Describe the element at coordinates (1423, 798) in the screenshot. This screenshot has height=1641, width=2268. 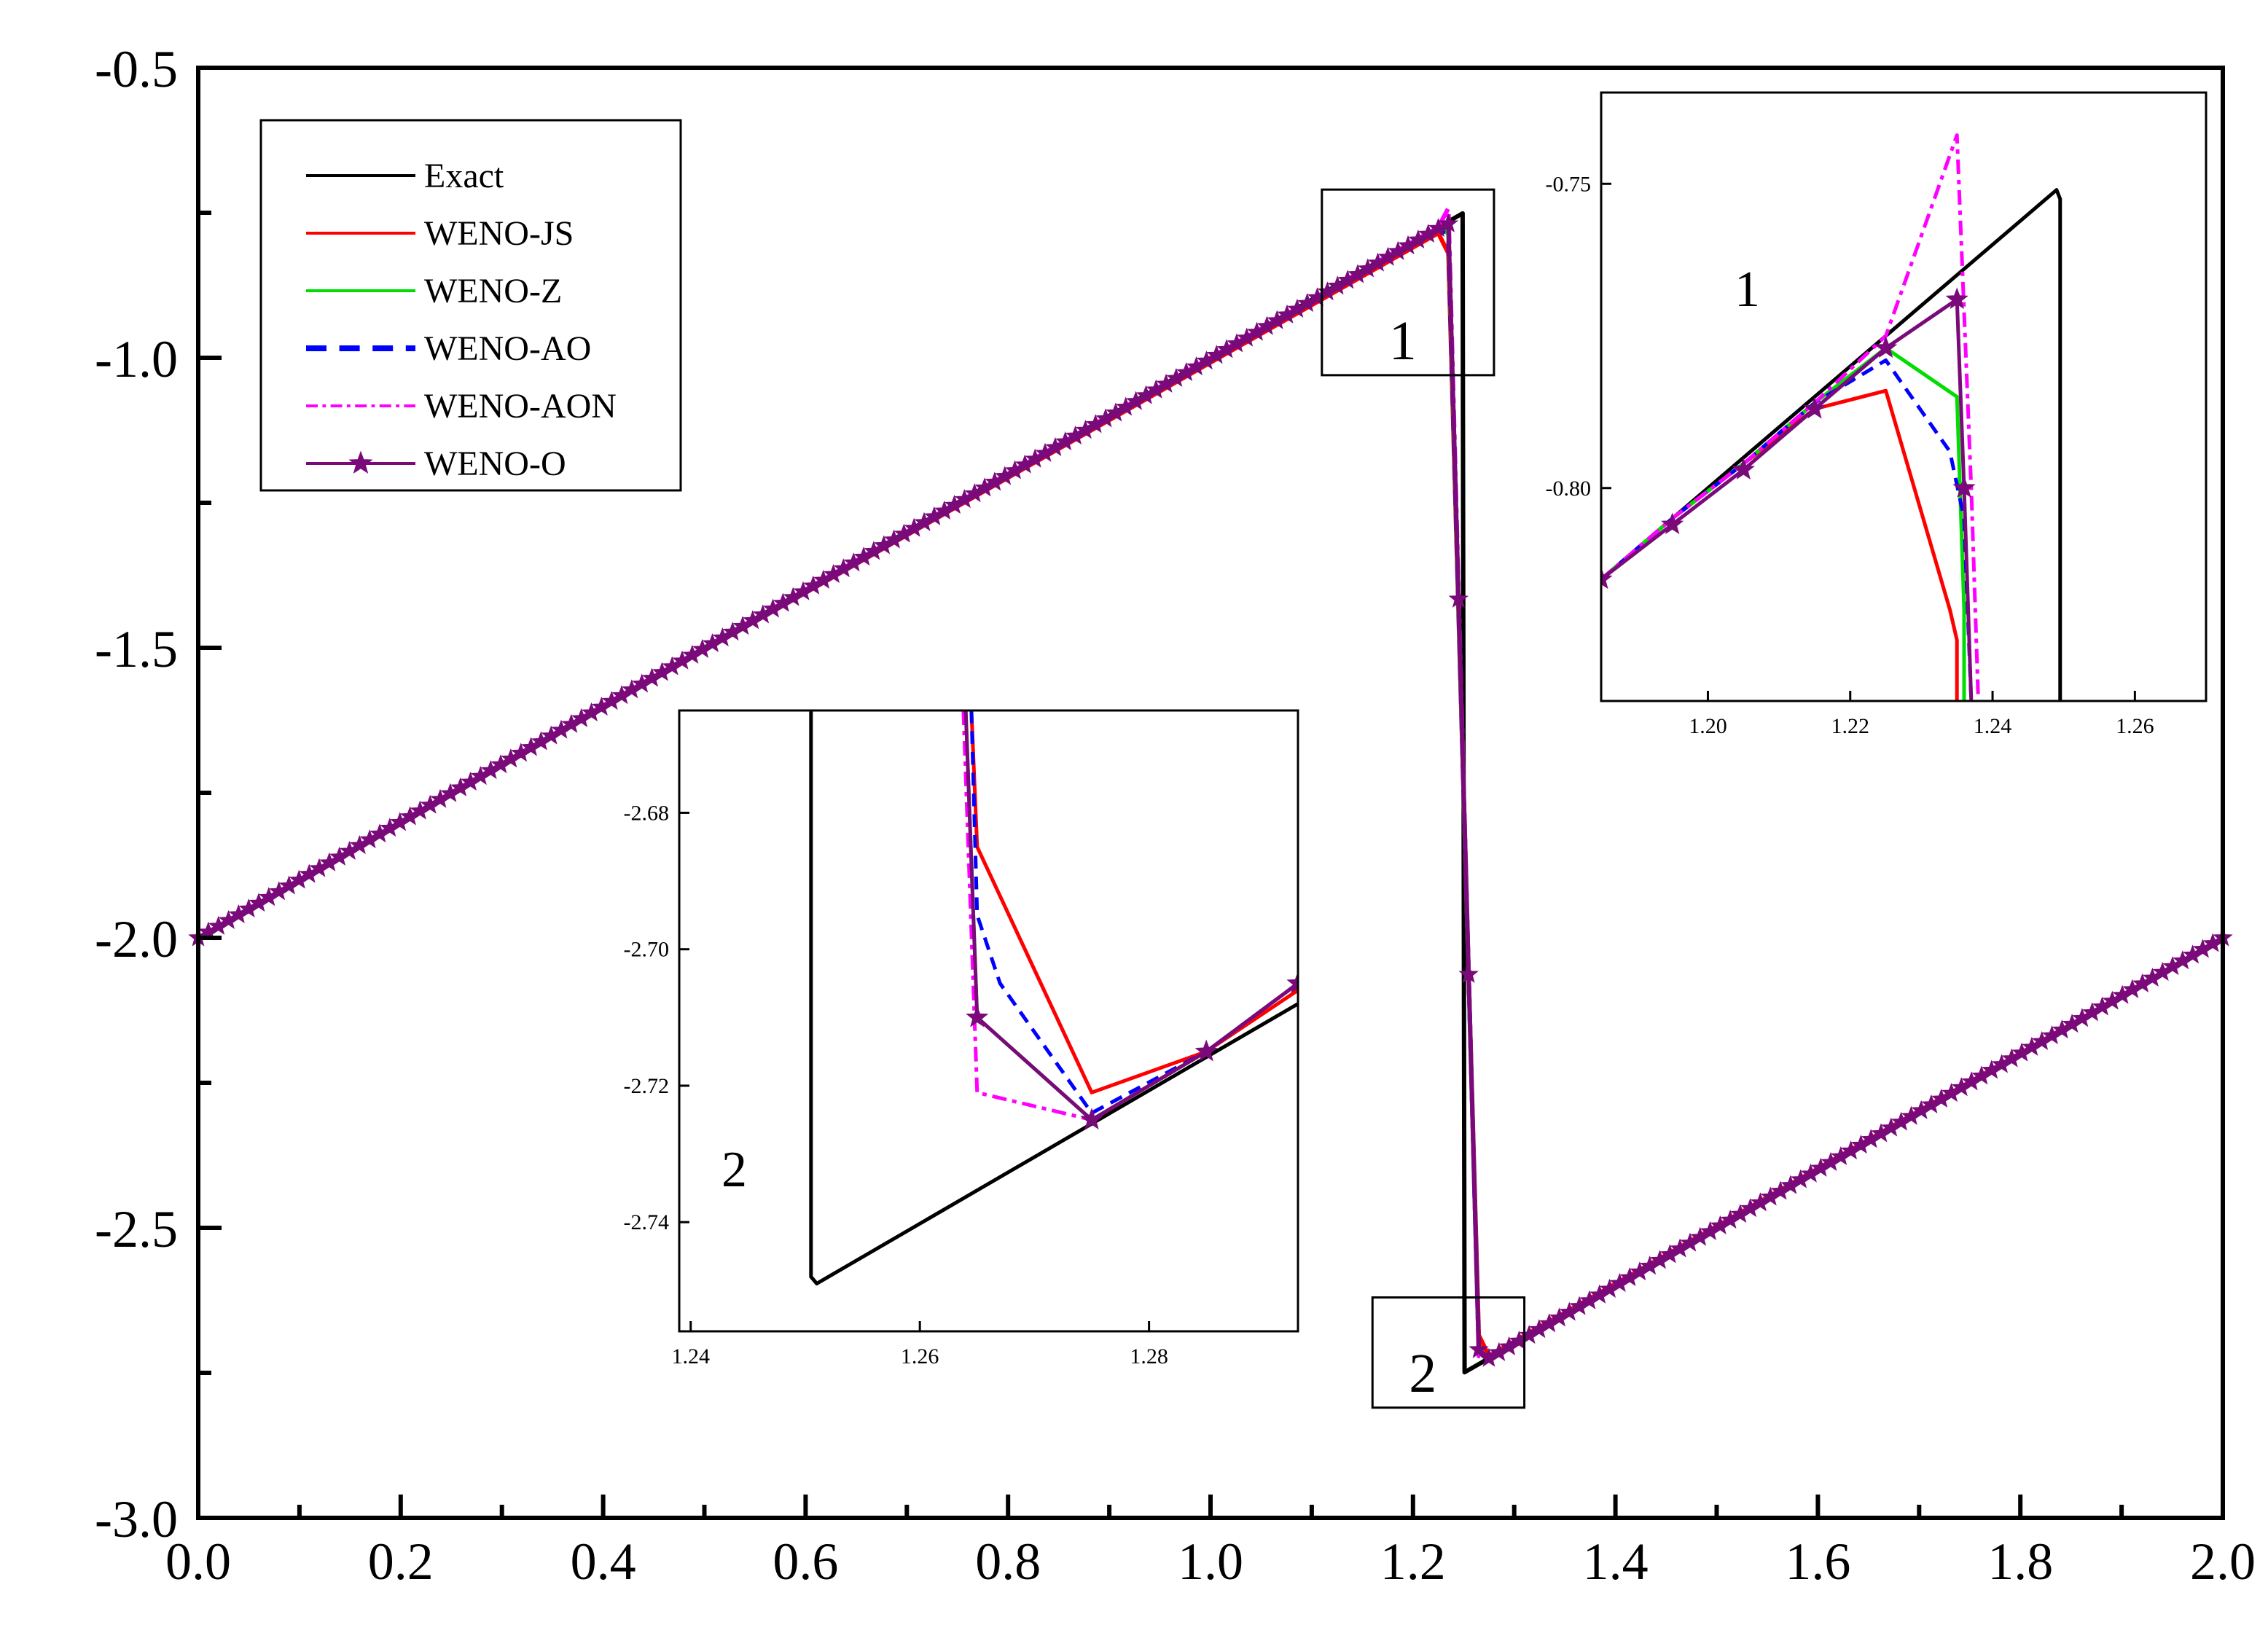
I see `zoom-boxes: 12` at that location.